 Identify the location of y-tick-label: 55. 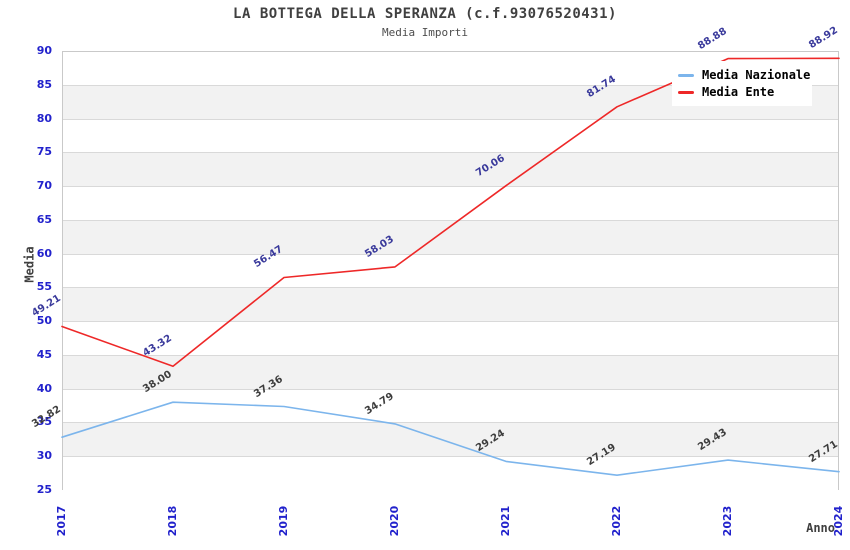
(44, 287).